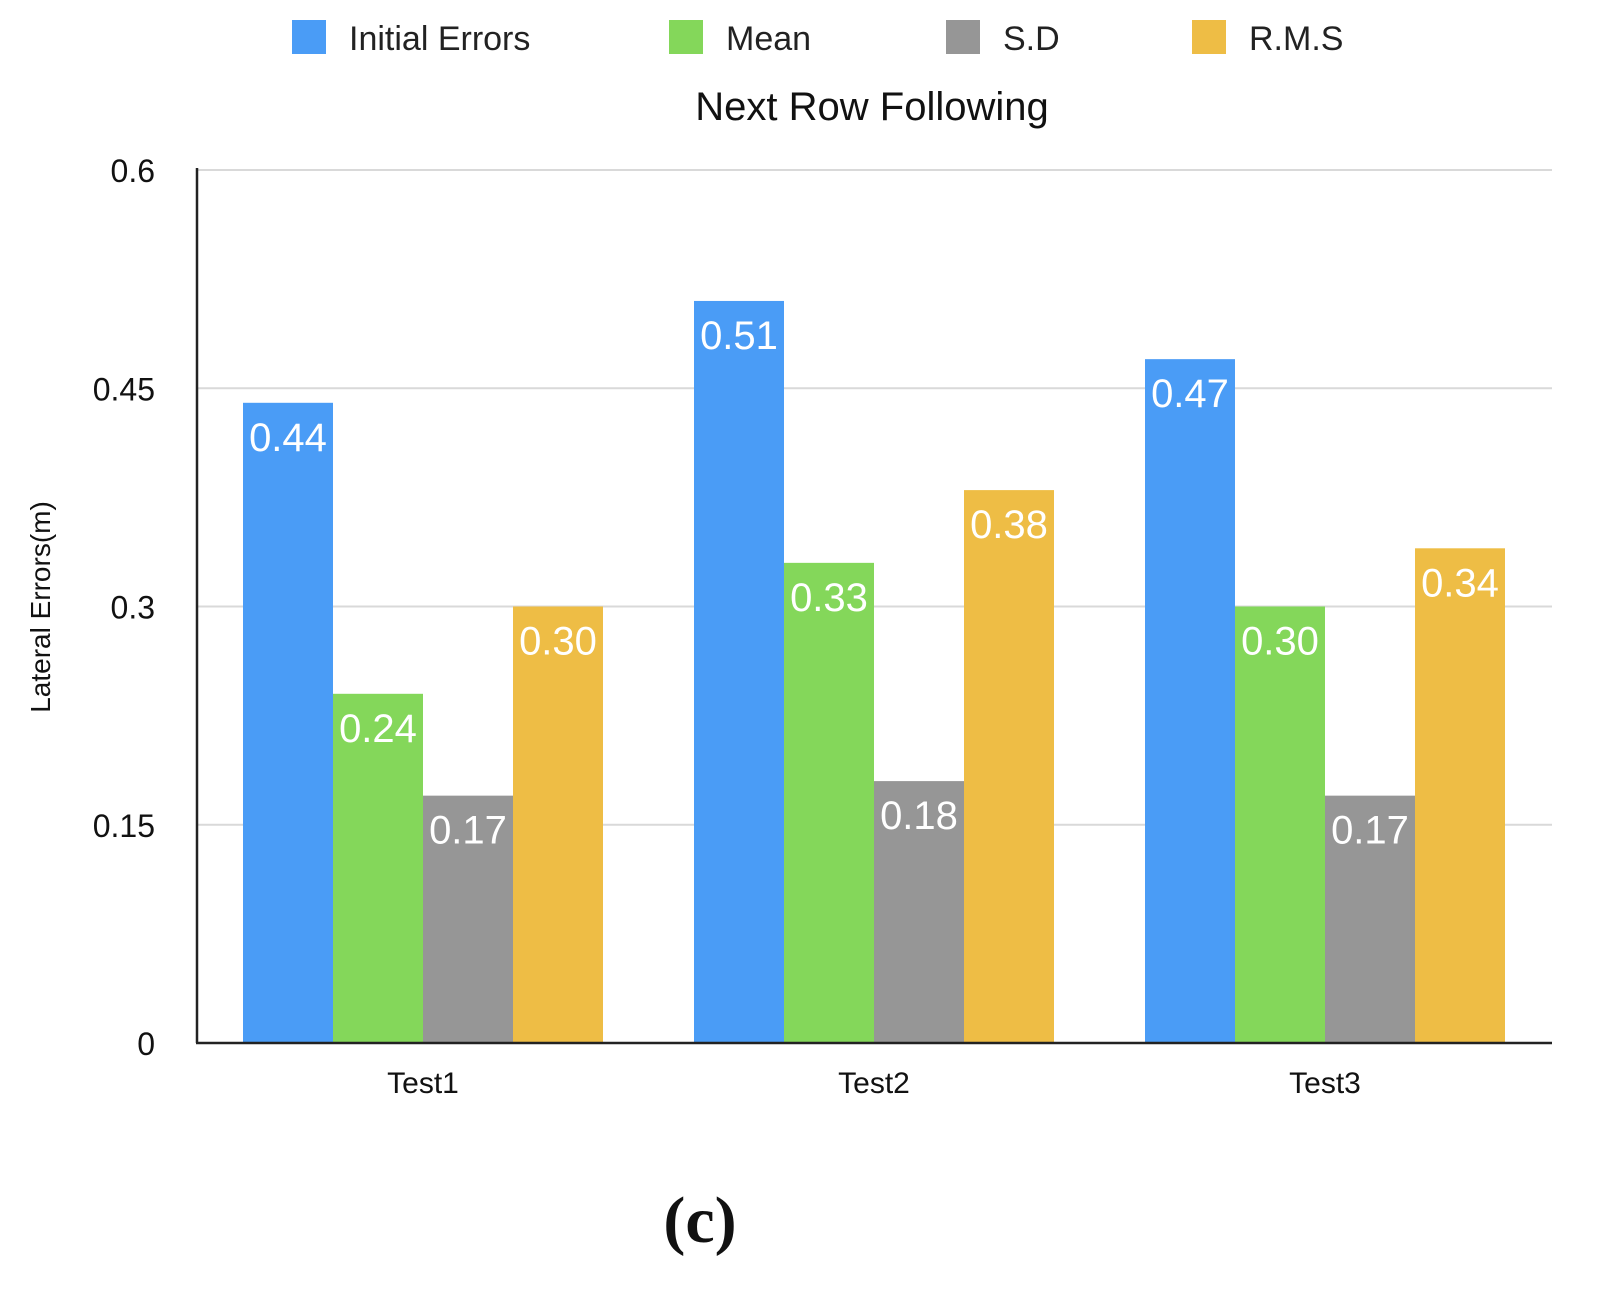 The image size is (1600, 1291). What do you see at coordinates (1209, 37) in the screenshot?
I see `legend-swatch-r-m-s` at bounding box center [1209, 37].